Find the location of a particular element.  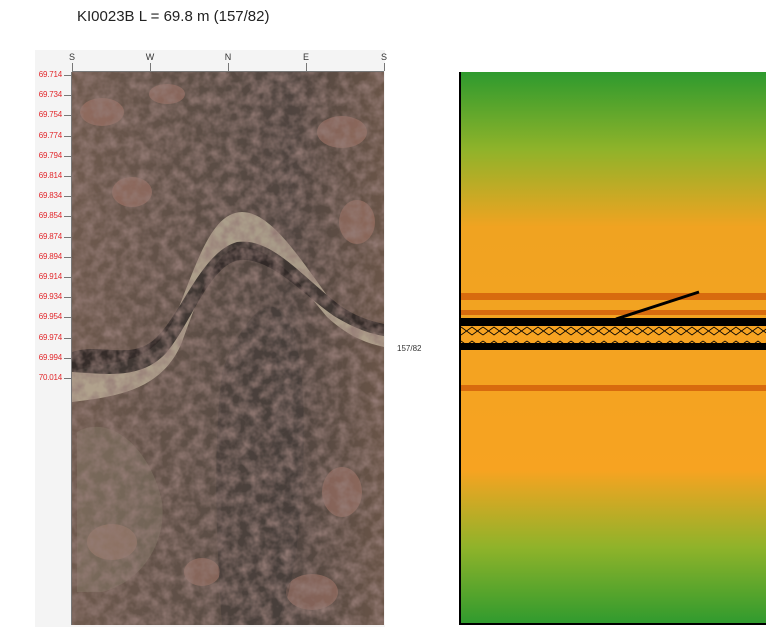

depth-scale-axis is located at coordinates (71, 348).